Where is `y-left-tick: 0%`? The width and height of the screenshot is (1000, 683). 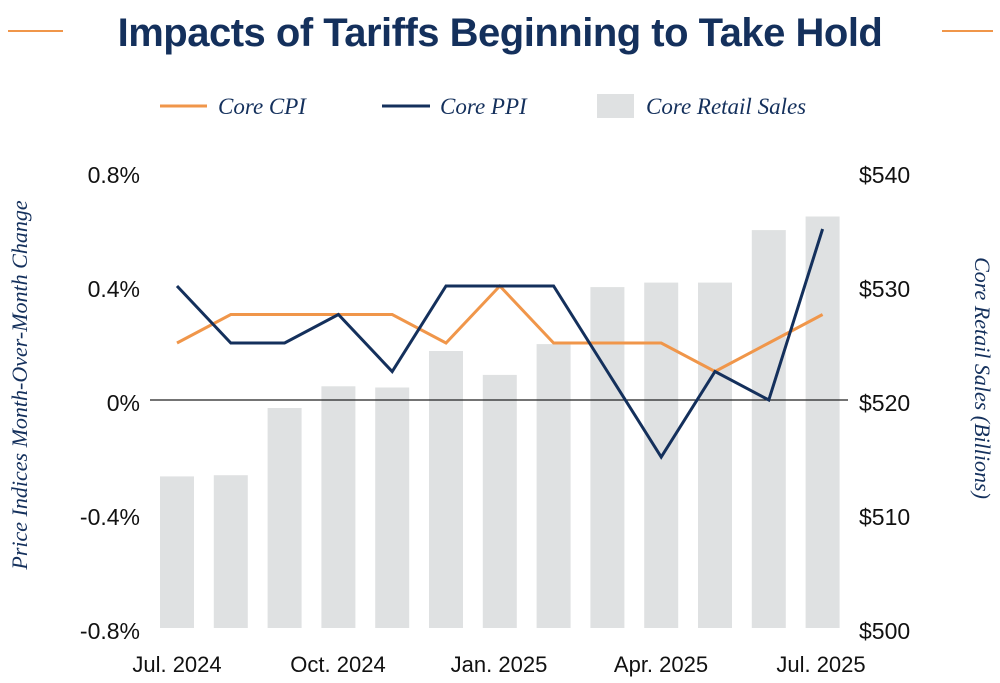 y-left-tick: 0% is located at coordinates (123, 403).